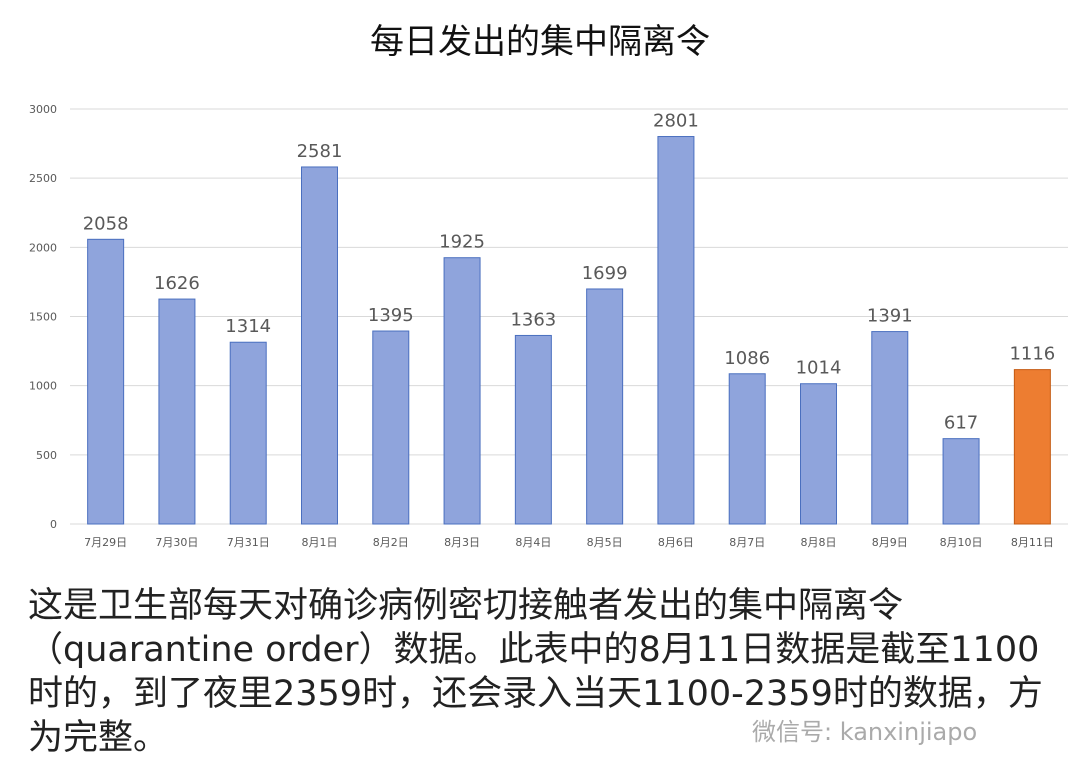 The height and width of the screenshot is (778, 1080). What do you see at coordinates (605, 542) in the screenshot?
I see `x-tick-label: 8月5日` at bounding box center [605, 542].